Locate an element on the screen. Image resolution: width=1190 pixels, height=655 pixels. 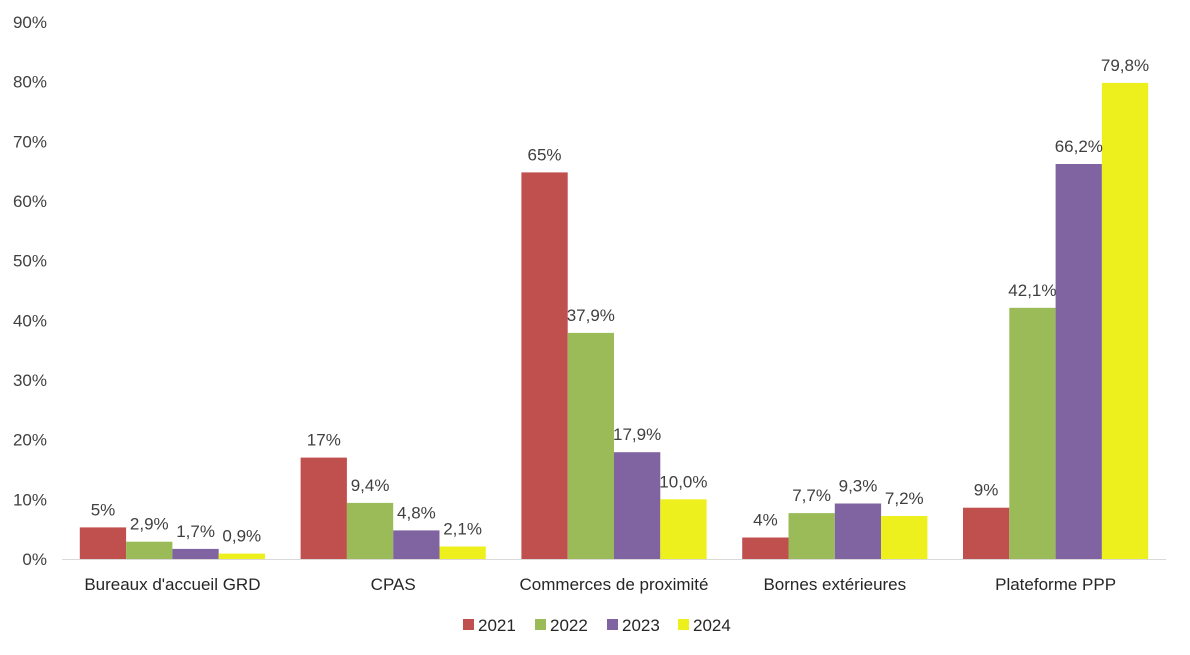
y-tick-label: 0% is located at coordinates (34, 559).